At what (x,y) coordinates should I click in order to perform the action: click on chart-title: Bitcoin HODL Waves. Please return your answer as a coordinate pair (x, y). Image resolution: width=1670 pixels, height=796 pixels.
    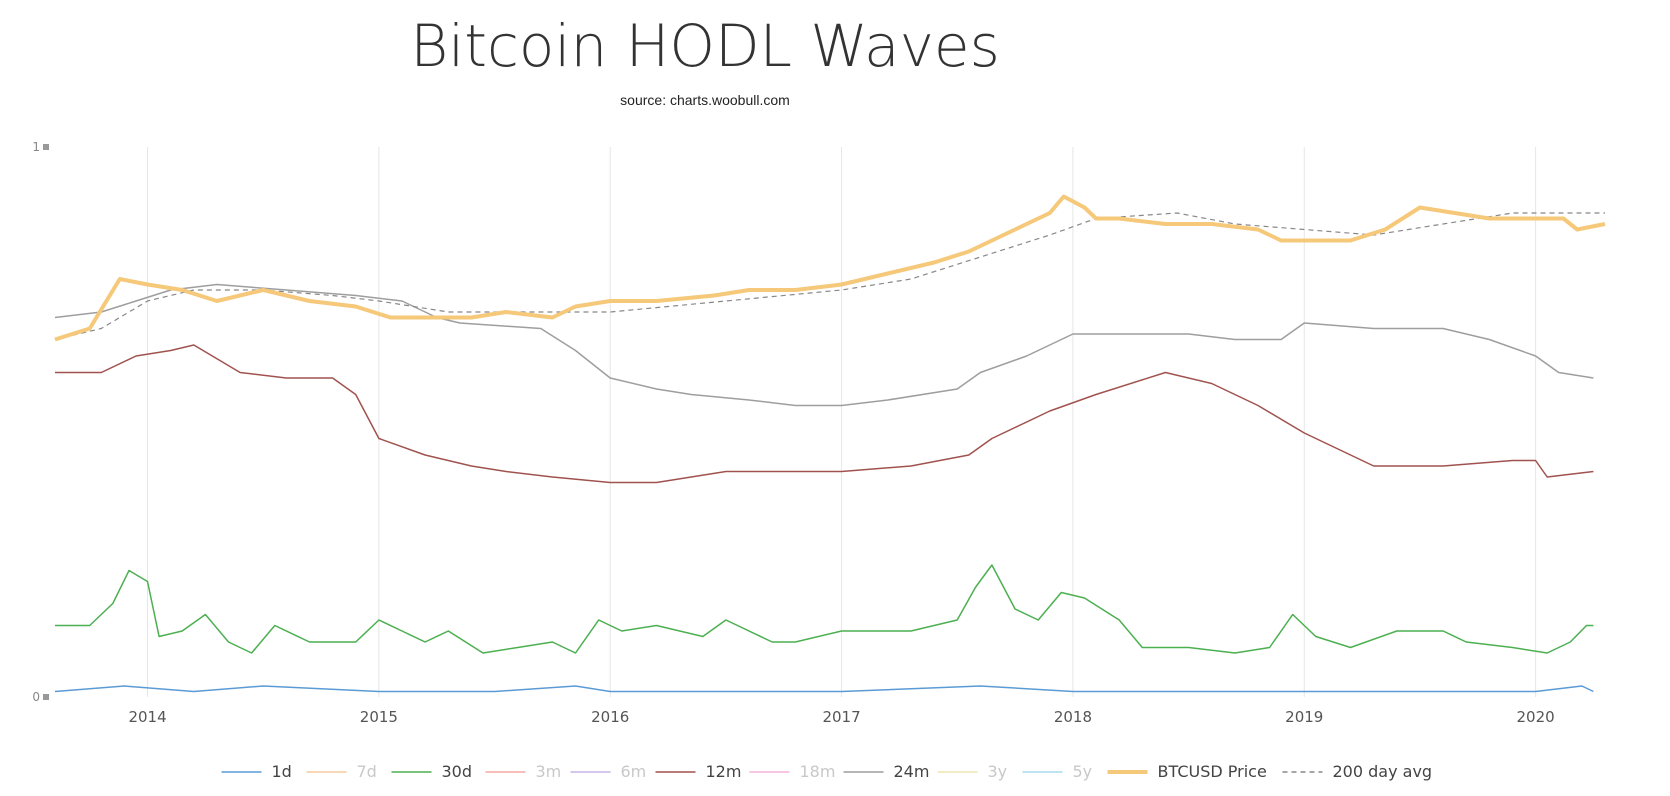
    Looking at the image, I should click on (705, 46).